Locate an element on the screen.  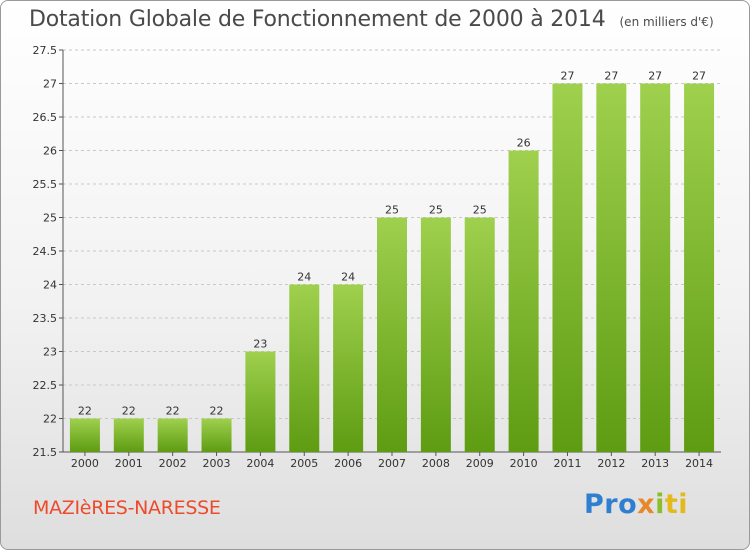
x-tick-label: 2002 is located at coordinates (173, 463).